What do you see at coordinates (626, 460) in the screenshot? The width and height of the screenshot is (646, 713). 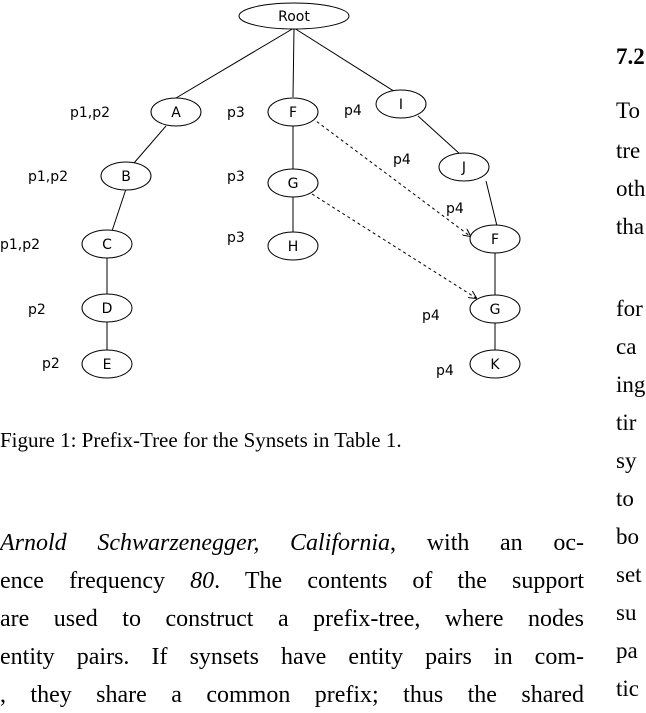 I see `right-line: sy` at bounding box center [626, 460].